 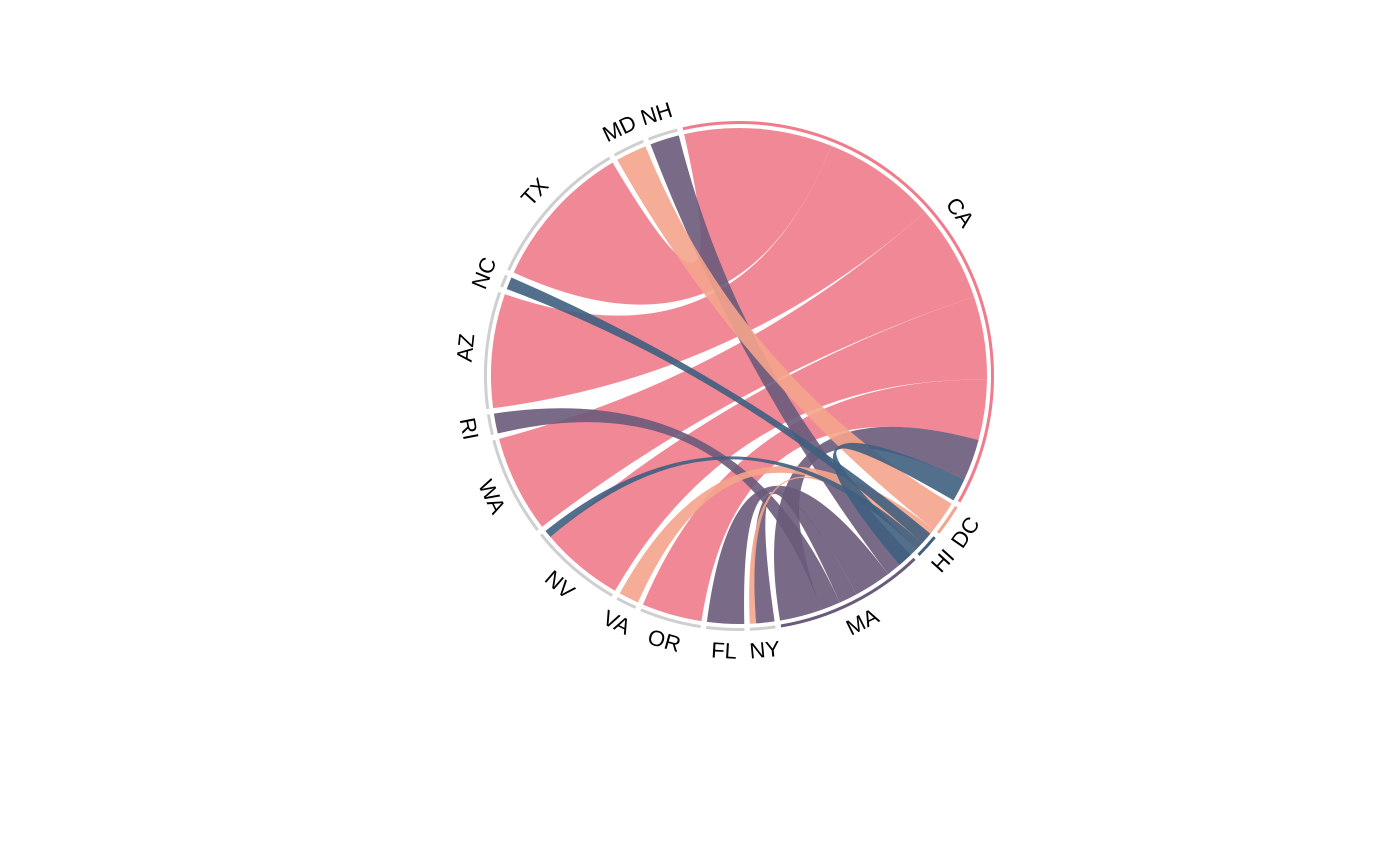 I want to click on sector-track-fl, so click(x=725, y=628).